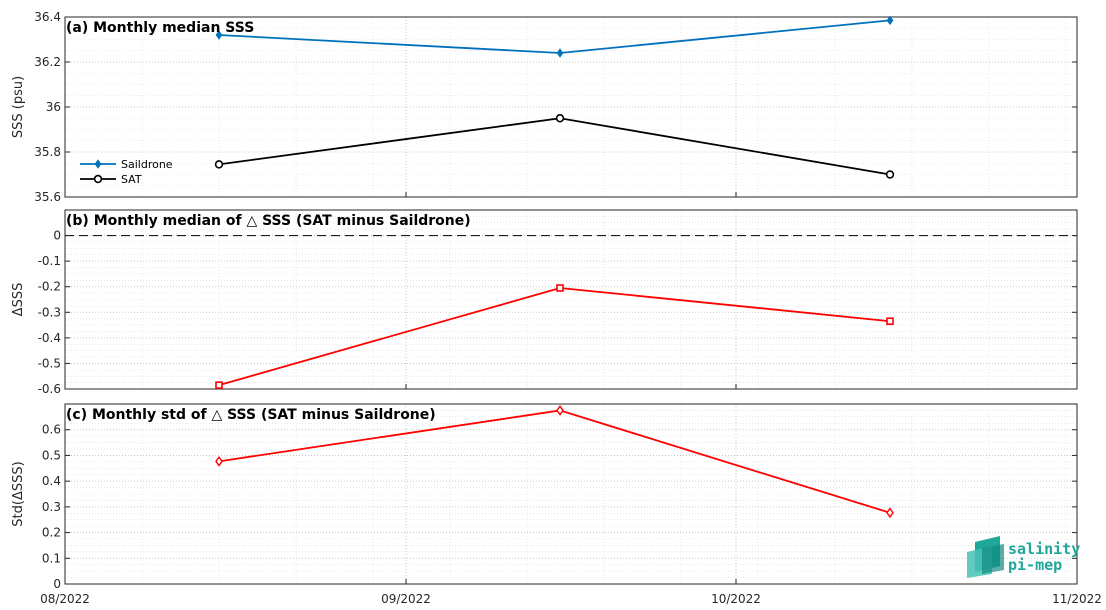 The width and height of the screenshot is (1106, 610). What do you see at coordinates (554, 146) in the screenshot?
I see `series-sat` at bounding box center [554, 146].